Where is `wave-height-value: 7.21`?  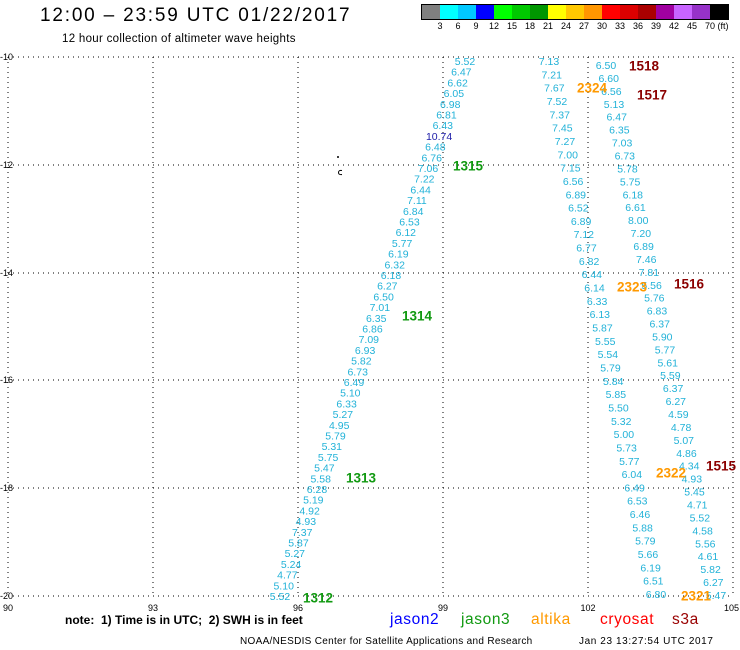 wave-height-value: 7.21 is located at coordinates (551, 75).